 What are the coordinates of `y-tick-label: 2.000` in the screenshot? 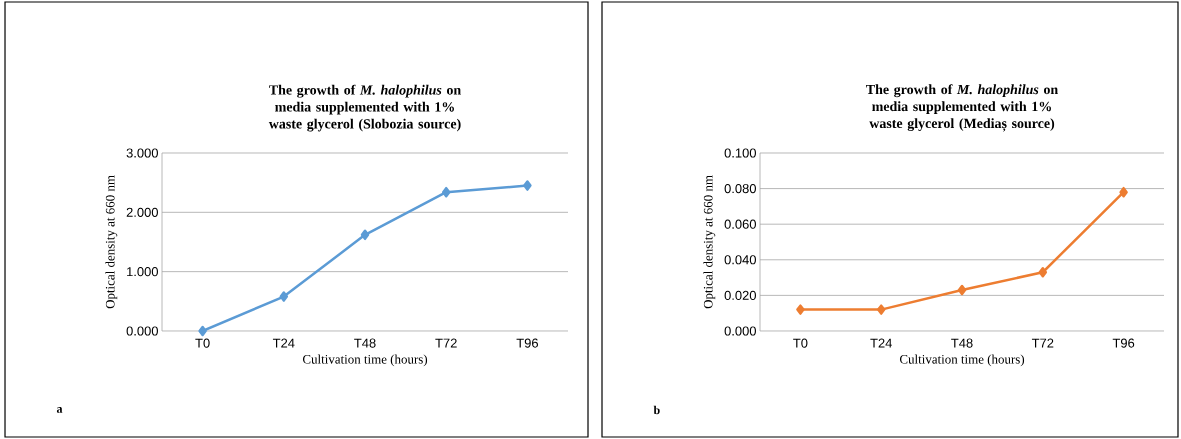 It's located at (142, 212).